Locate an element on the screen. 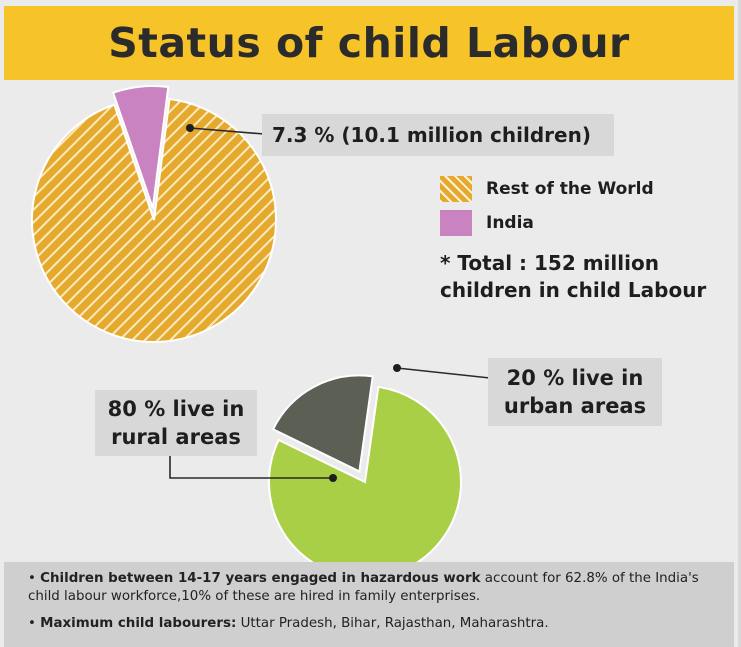  leader-line-rural is located at coordinates (251, 467).